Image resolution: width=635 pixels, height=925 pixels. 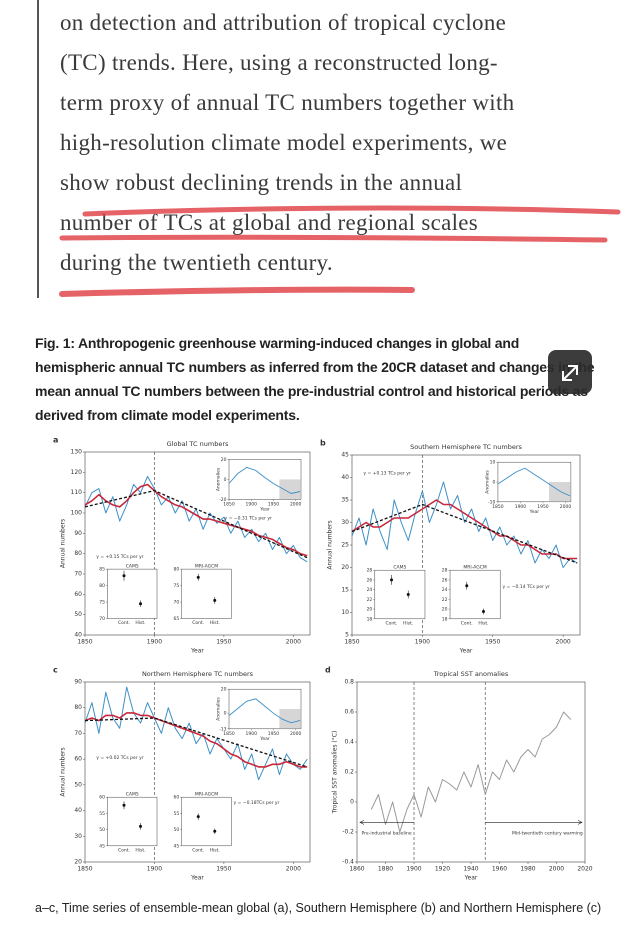 I want to click on y-tick-label: 25, so click(x=345, y=545).